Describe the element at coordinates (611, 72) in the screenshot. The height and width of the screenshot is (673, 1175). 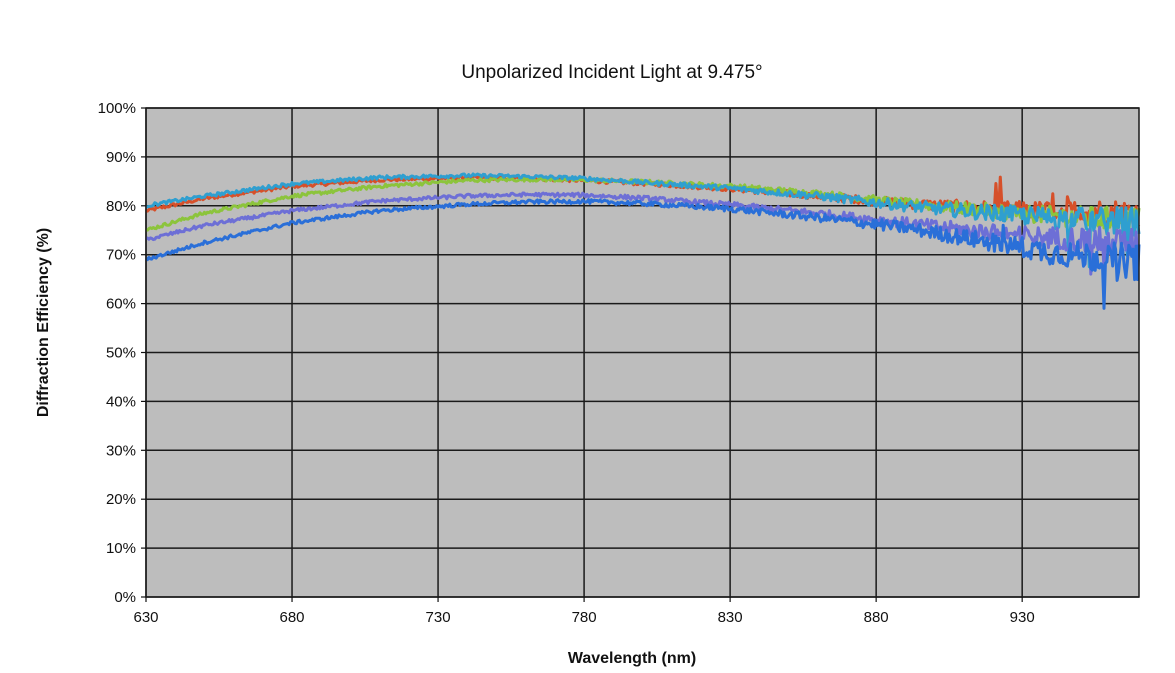
I see `chart-title: Unpolarized Incident Light at 9.475°` at that location.